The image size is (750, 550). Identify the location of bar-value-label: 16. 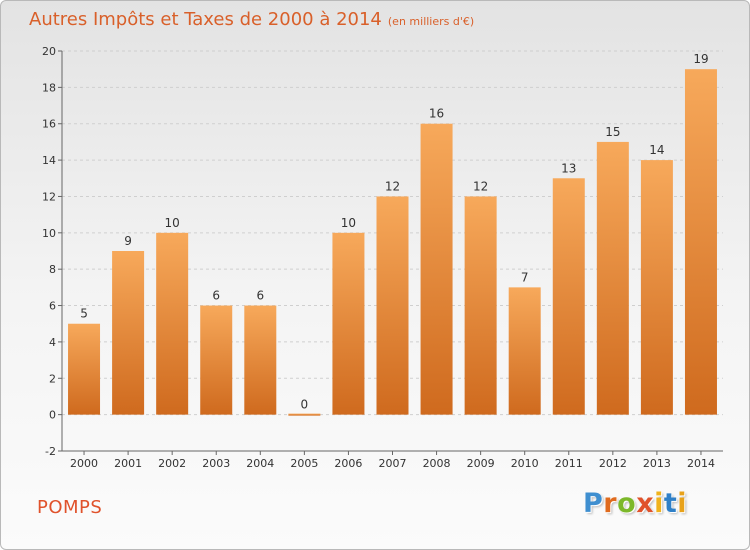
(436, 114).